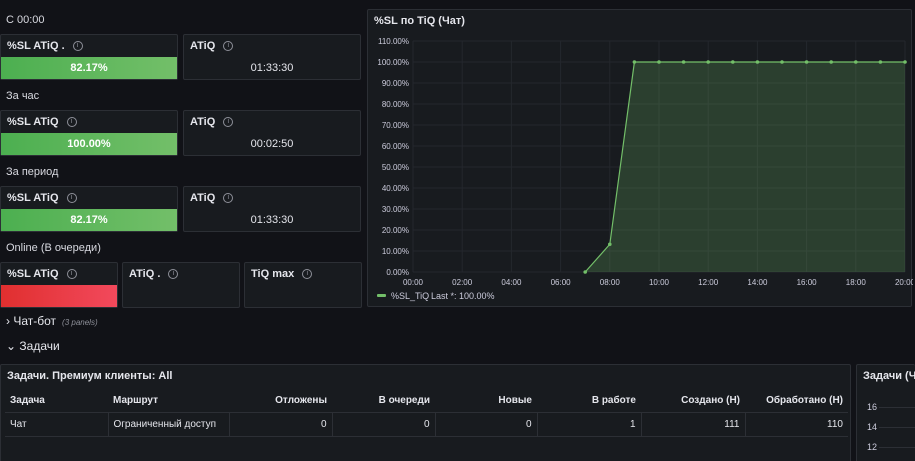 Image resolution: width=915 pixels, height=461 pixels. What do you see at coordinates (25, 20) in the screenshot?
I see `section-title-since-midnight: С 00:00` at bounding box center [25, 20].